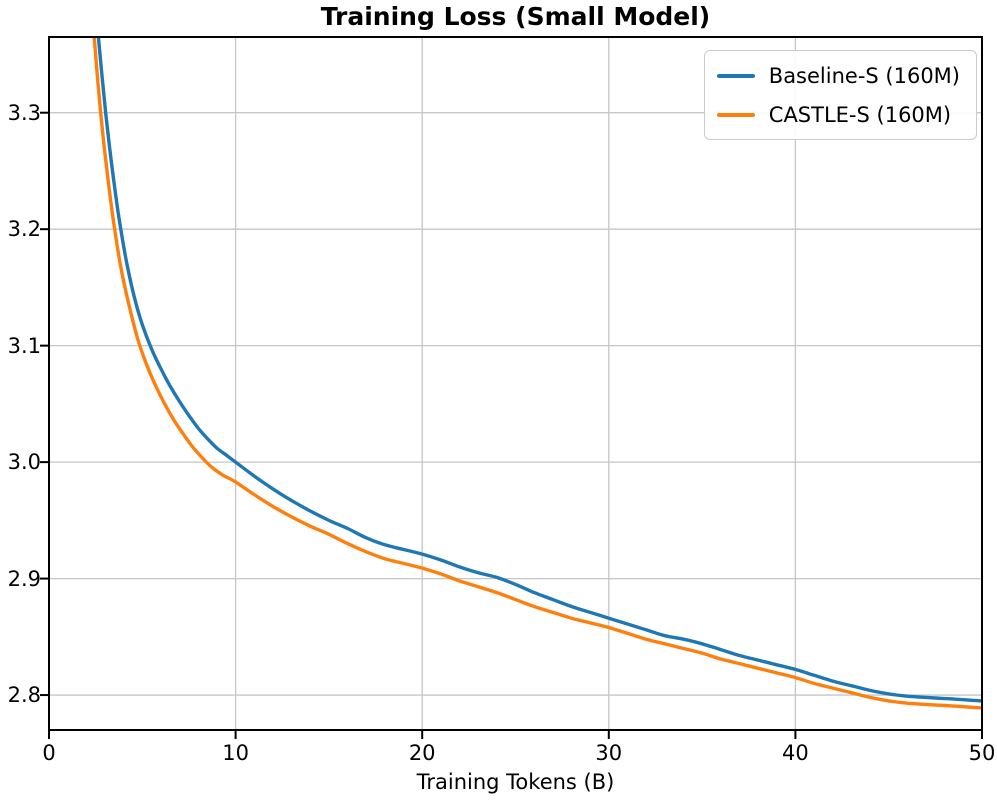 This screenshot has height=808, width=997. Describe the element at coordinates (864, 75) in the screenshot. I see `legend-label-baseline: Baseline-S (160M)` at that location.